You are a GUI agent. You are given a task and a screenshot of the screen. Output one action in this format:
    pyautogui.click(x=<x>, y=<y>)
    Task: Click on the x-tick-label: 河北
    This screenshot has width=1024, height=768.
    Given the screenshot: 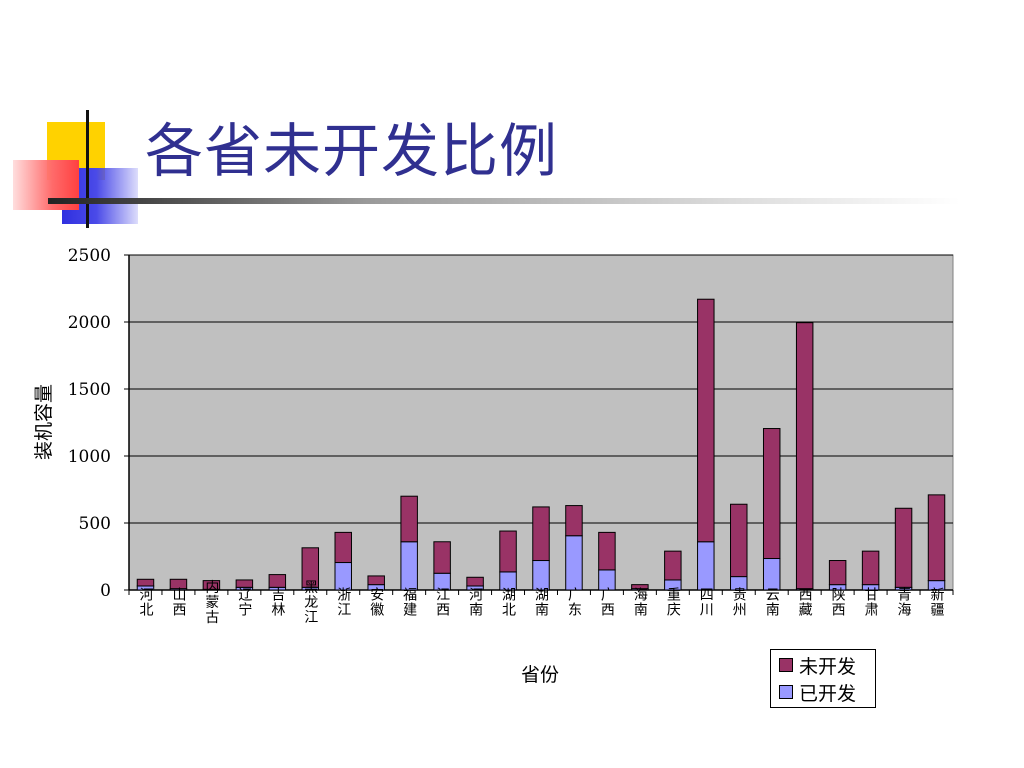 What is the action you would take?
    pyautogui.click(x=145, y=602)
    